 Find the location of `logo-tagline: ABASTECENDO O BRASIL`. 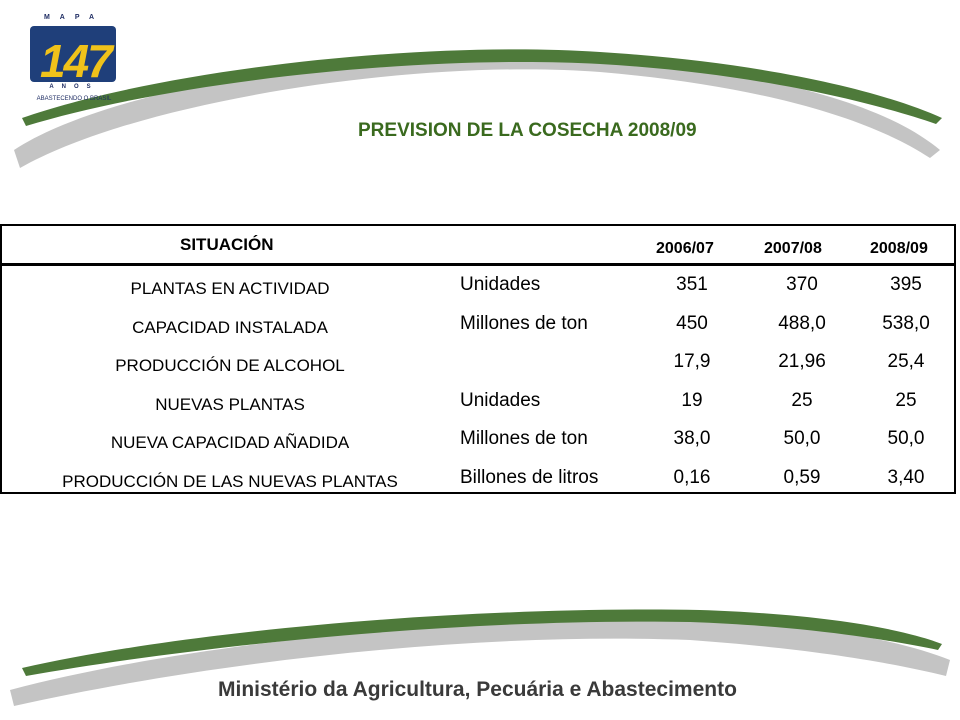

logo-tagline: ABASTECENDO O BRASIL is located at coordinates (74, 99).